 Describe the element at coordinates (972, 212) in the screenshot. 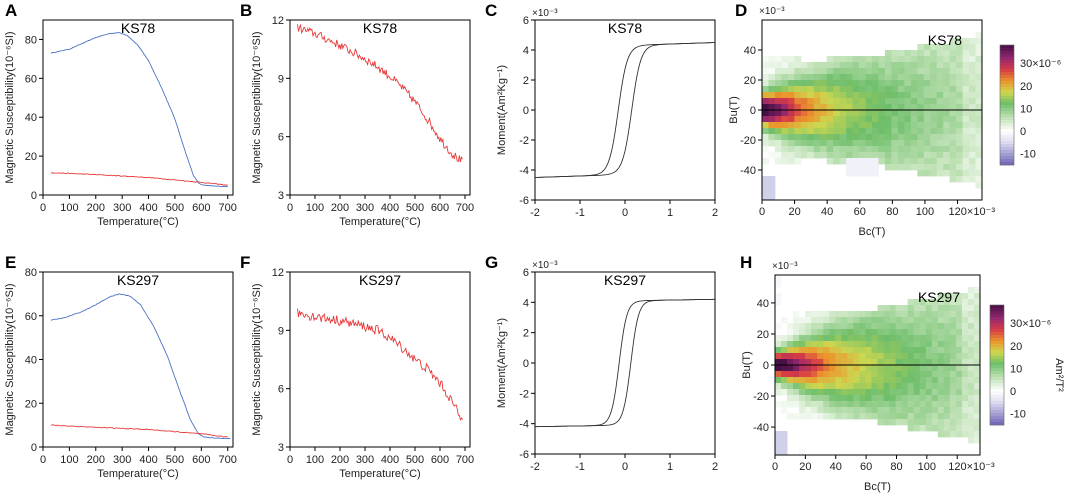

I see `x-tick-label: 120×10⁻³` at that location.